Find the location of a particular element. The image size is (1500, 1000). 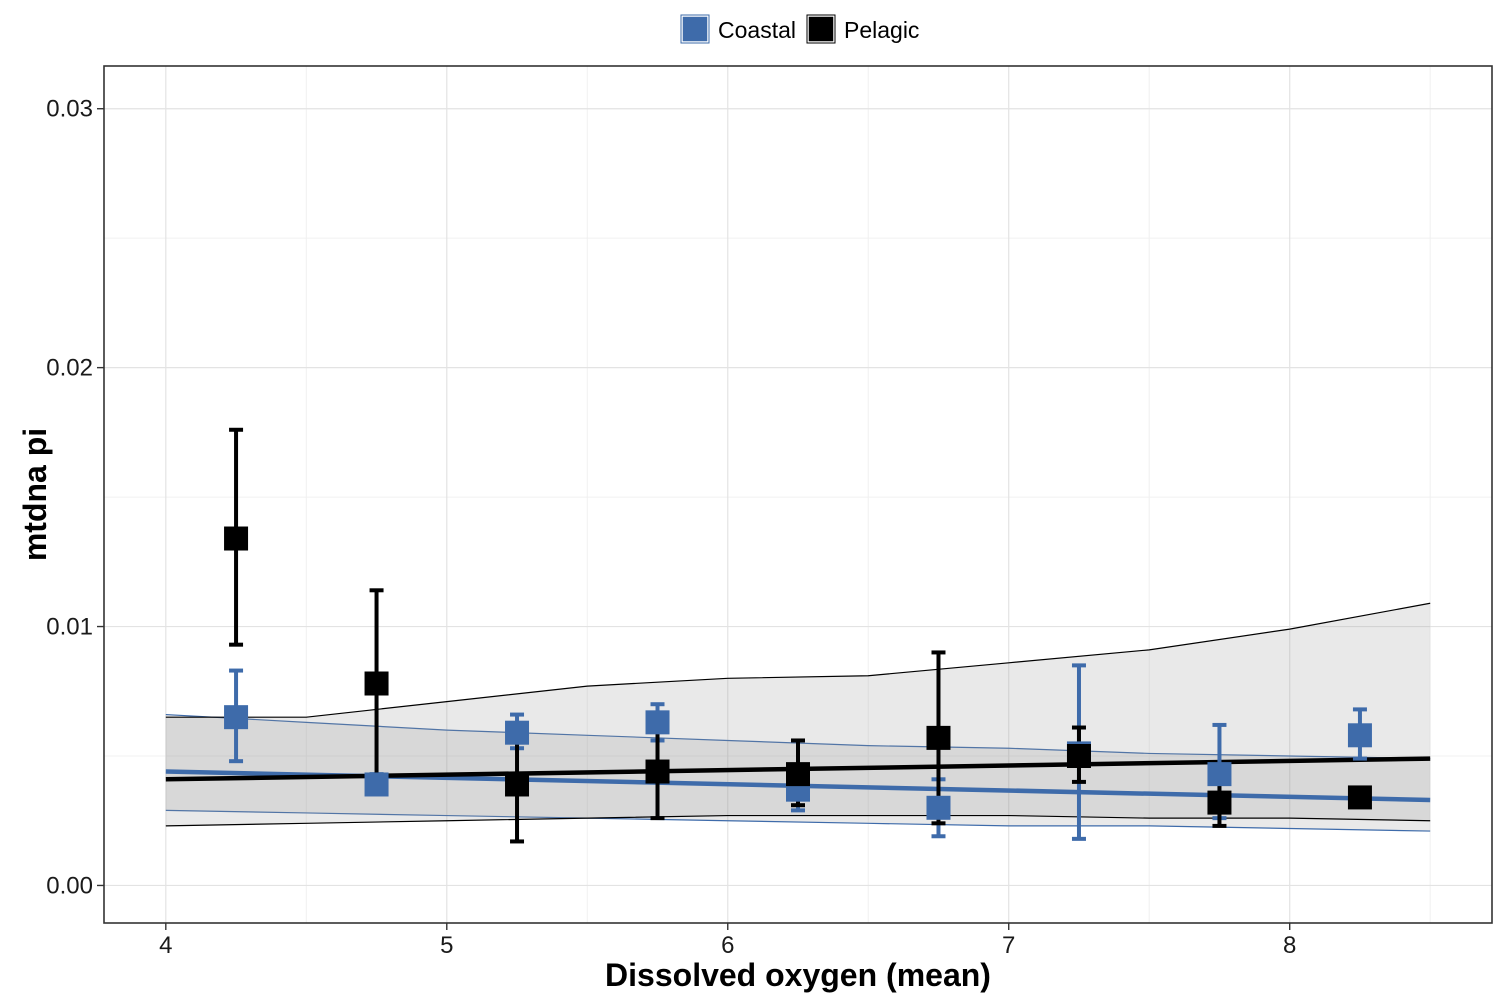

legend-swatch-pelagic is located at coordinates (821, 29).